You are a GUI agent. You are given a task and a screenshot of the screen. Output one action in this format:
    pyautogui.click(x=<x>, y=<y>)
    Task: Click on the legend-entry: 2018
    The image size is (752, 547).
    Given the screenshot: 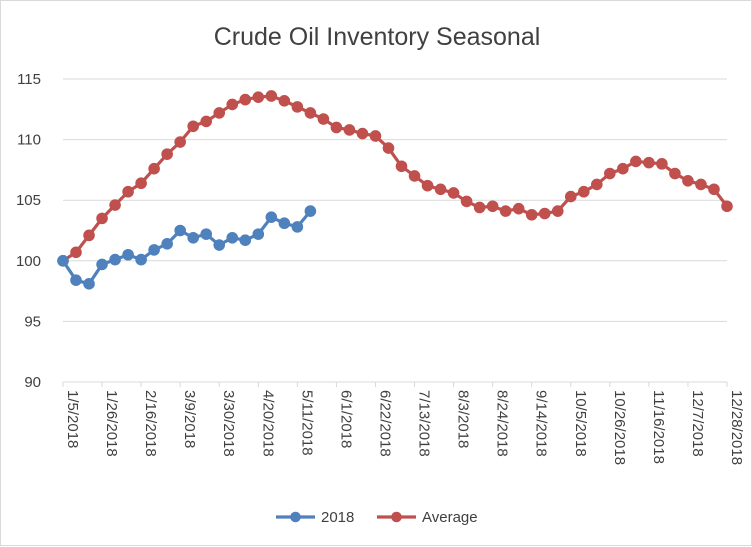 What is the action you would take?
    pyautogui.click(x=315, y=517)
    